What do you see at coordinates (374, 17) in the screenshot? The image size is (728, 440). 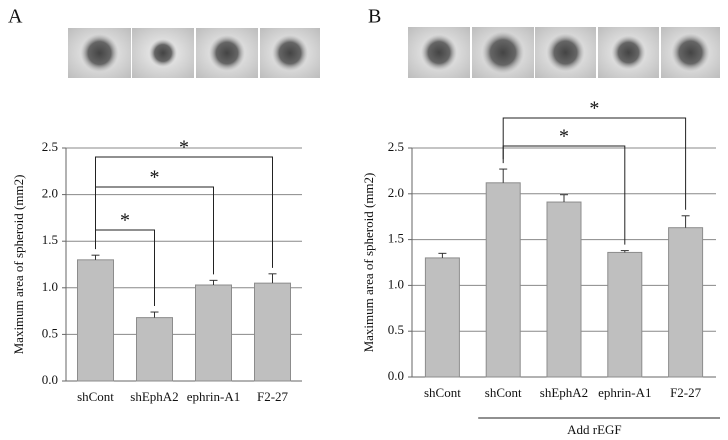 I see `panel-label: B` at bounding box center [374, 17].